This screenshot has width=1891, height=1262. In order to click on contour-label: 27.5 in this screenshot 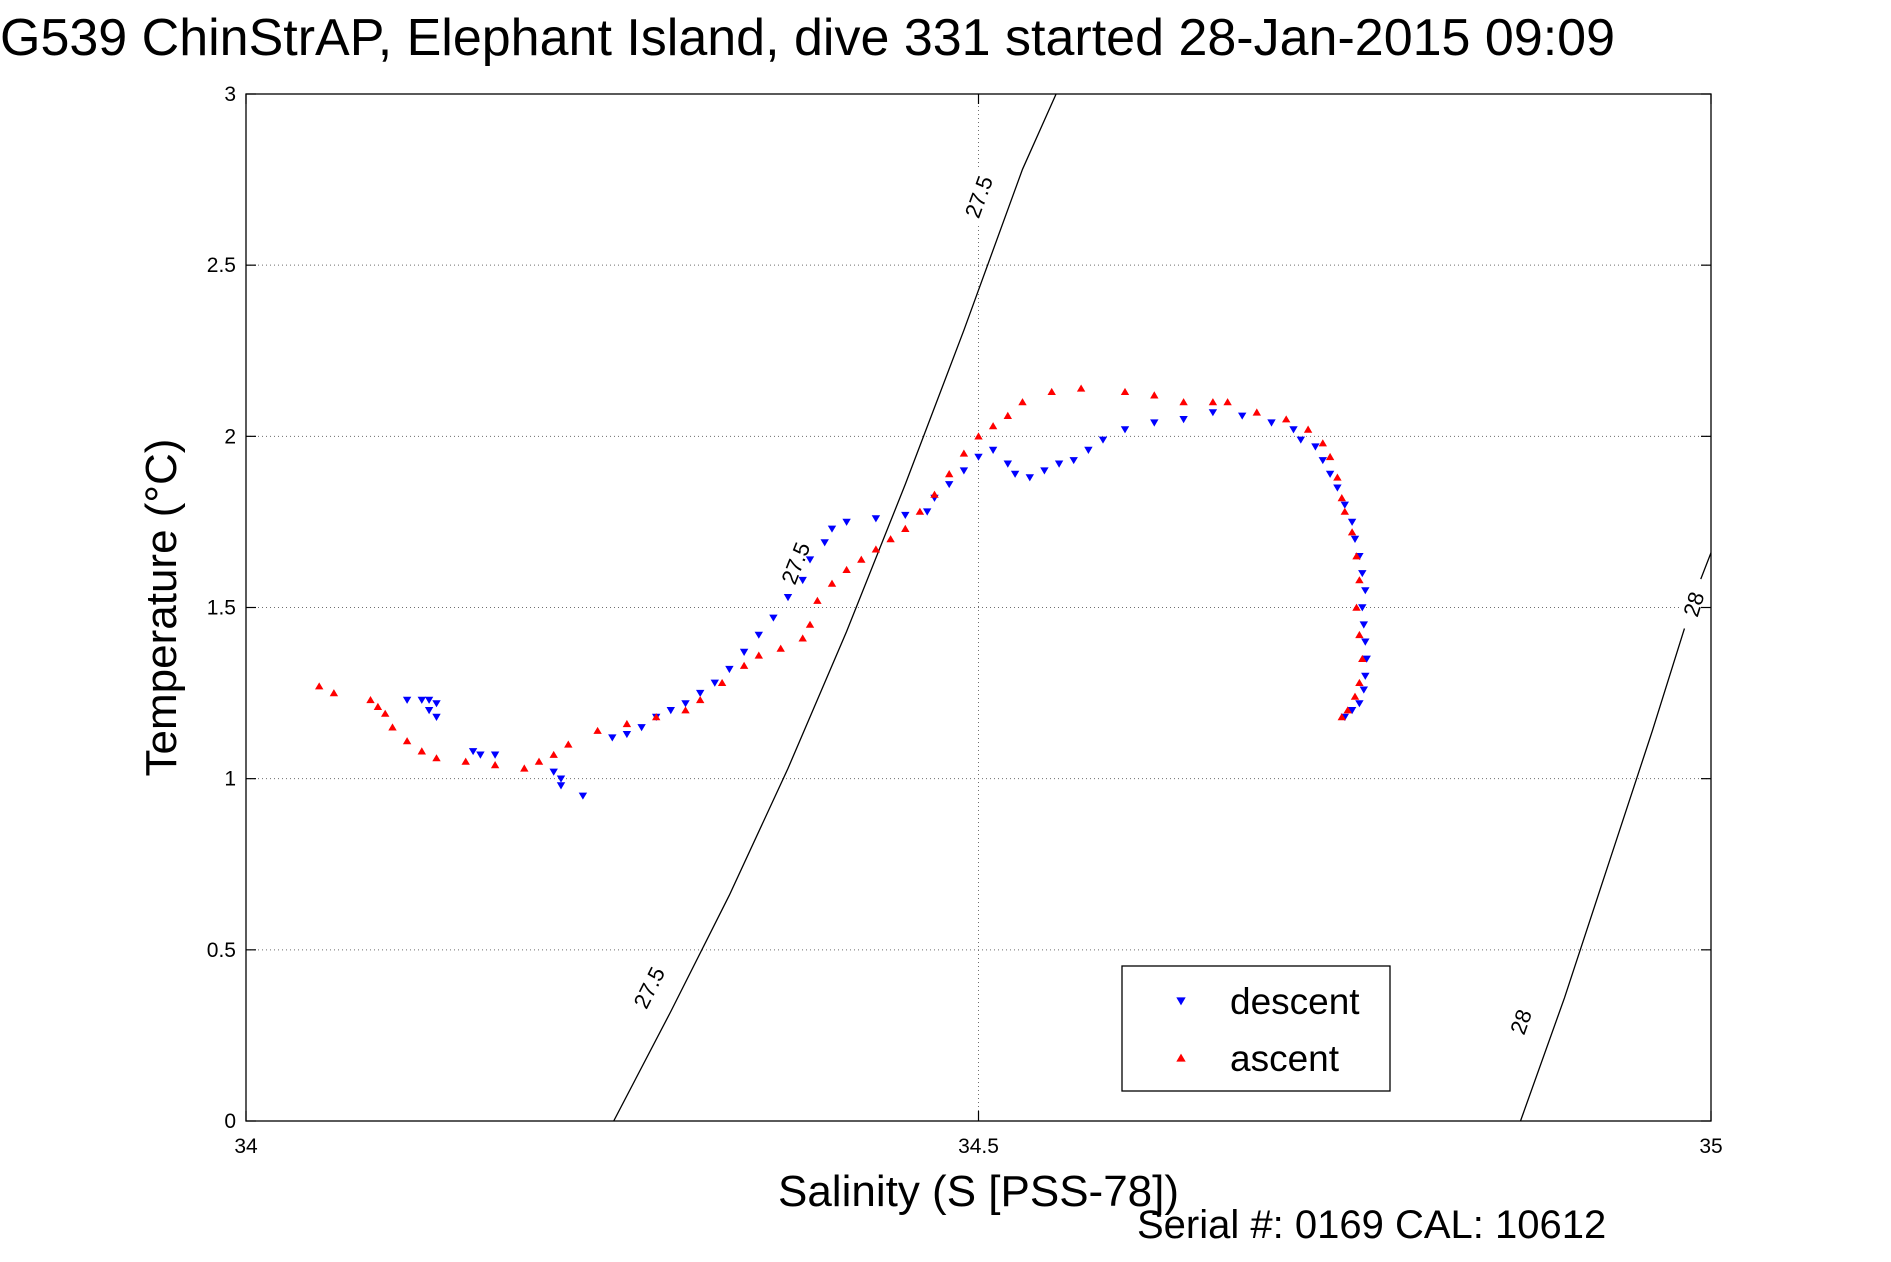, I will do `click(979, 196)`.